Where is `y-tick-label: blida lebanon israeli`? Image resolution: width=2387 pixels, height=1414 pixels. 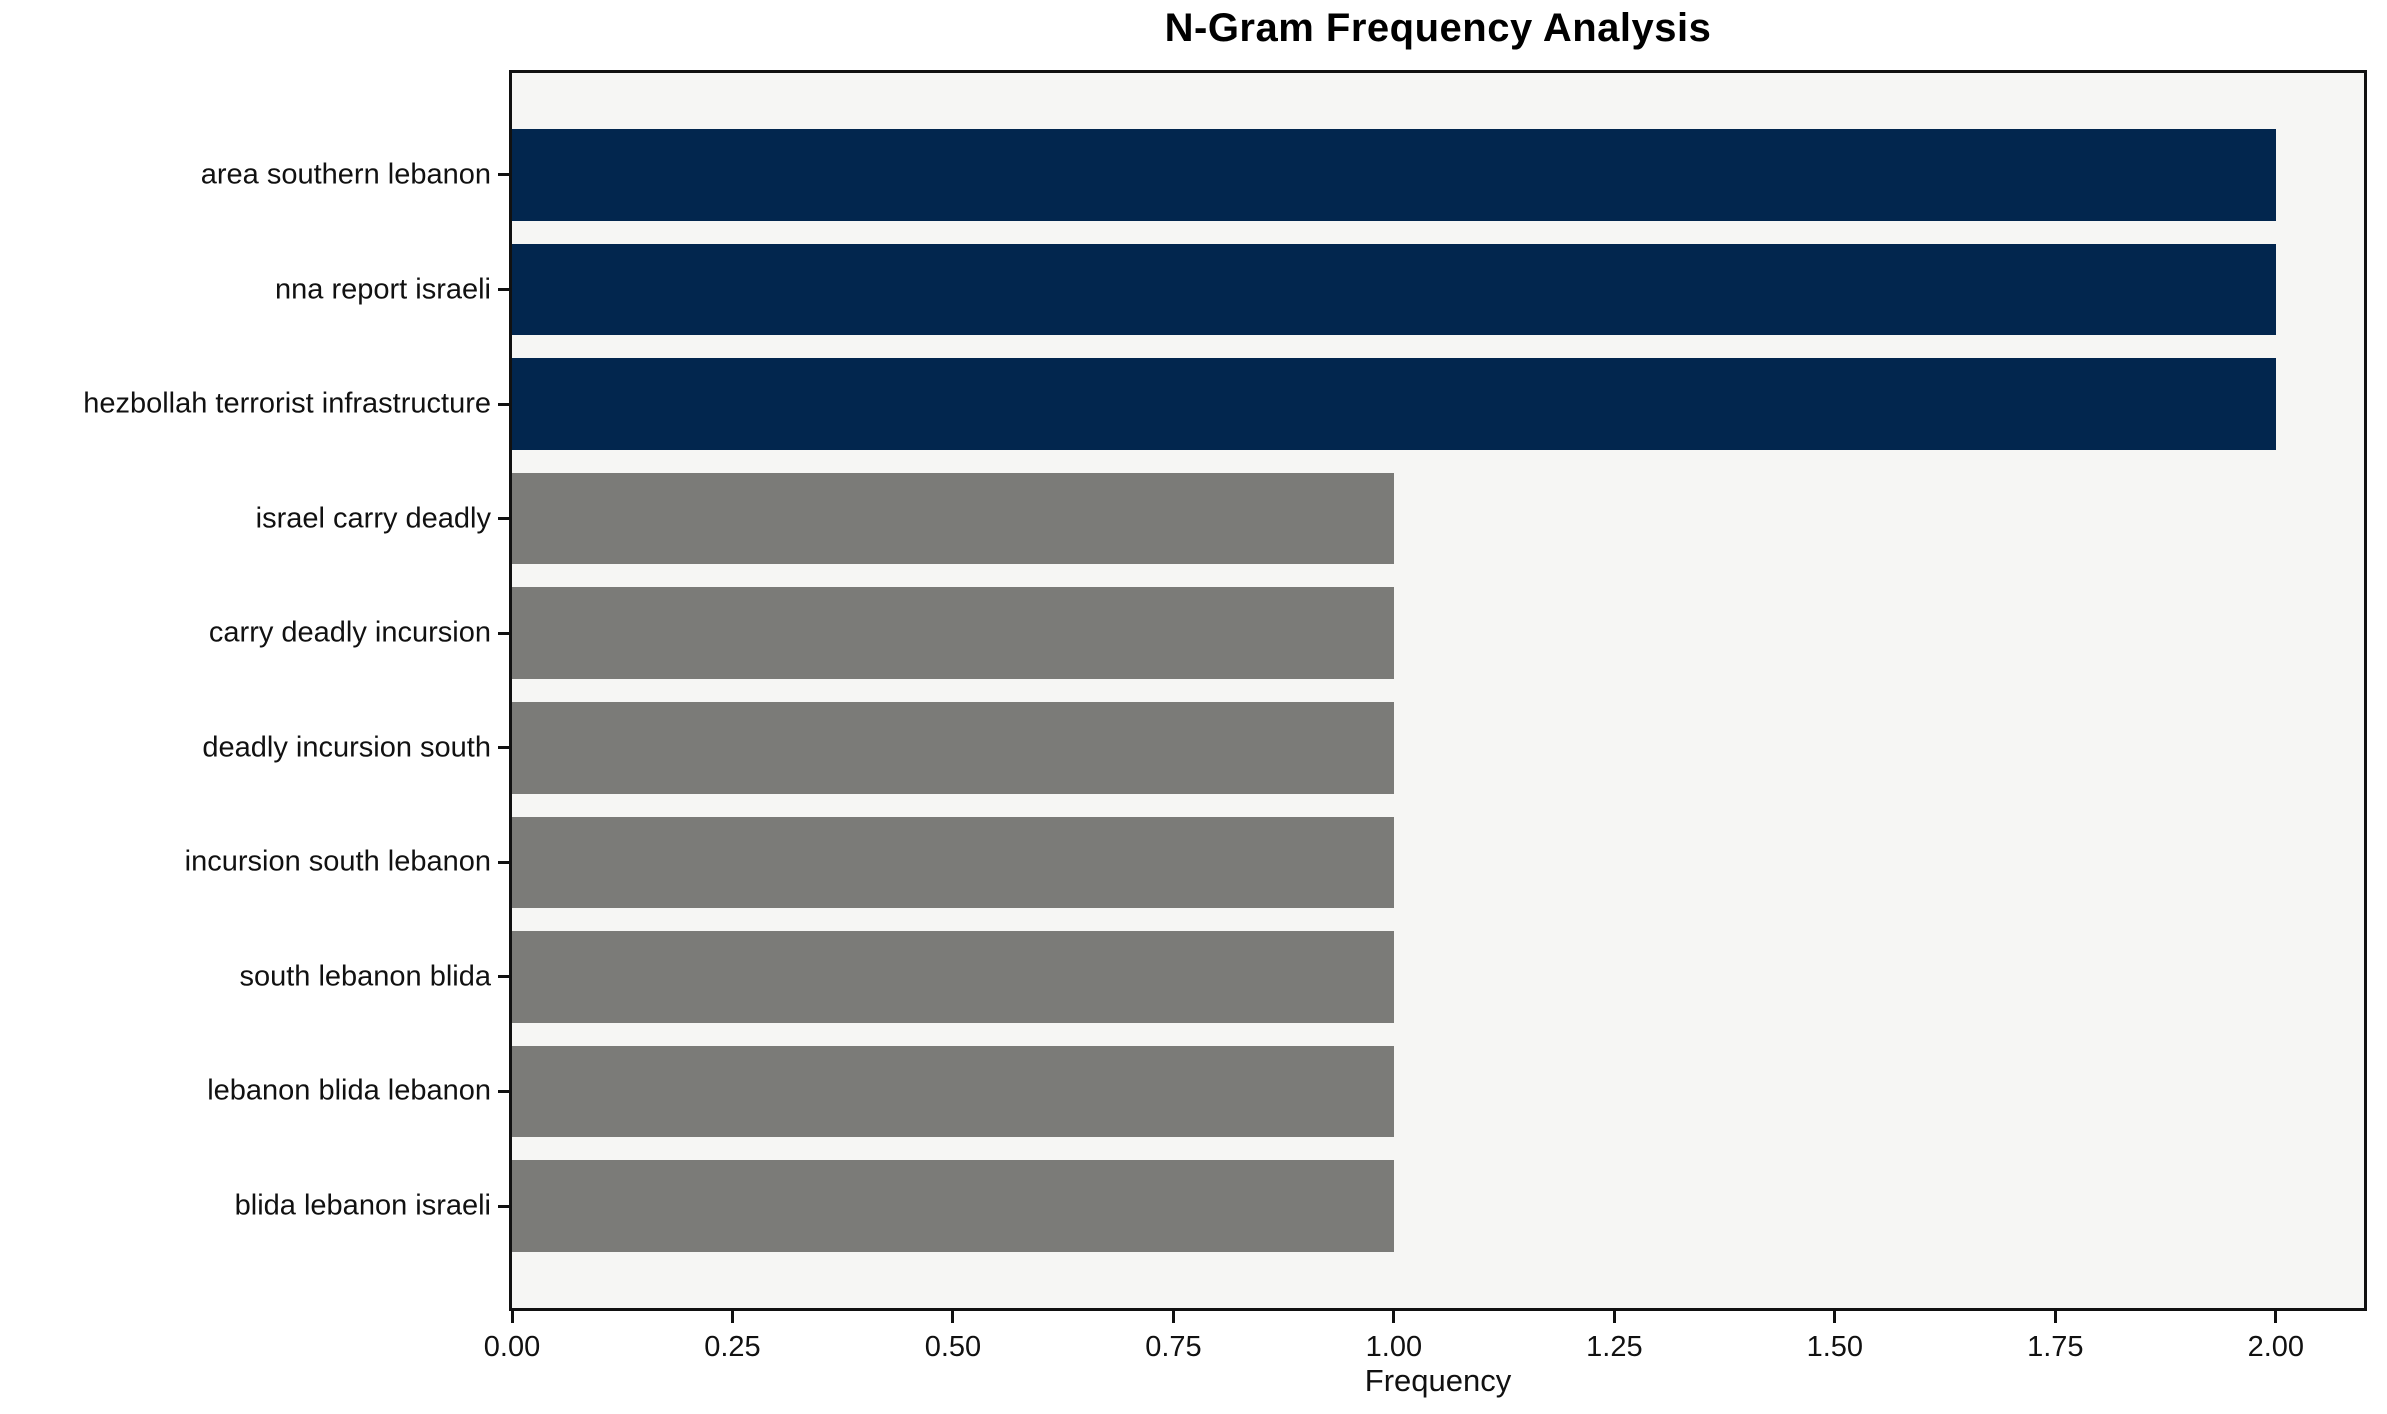
y-tick-label: blida lebanon israeli is located at coordinates (362, 1205).